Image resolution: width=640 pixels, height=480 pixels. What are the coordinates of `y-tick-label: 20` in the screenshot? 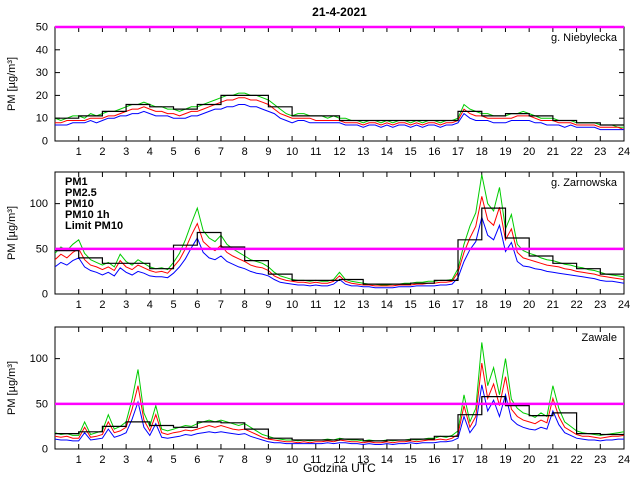 It's located at (42, 96).